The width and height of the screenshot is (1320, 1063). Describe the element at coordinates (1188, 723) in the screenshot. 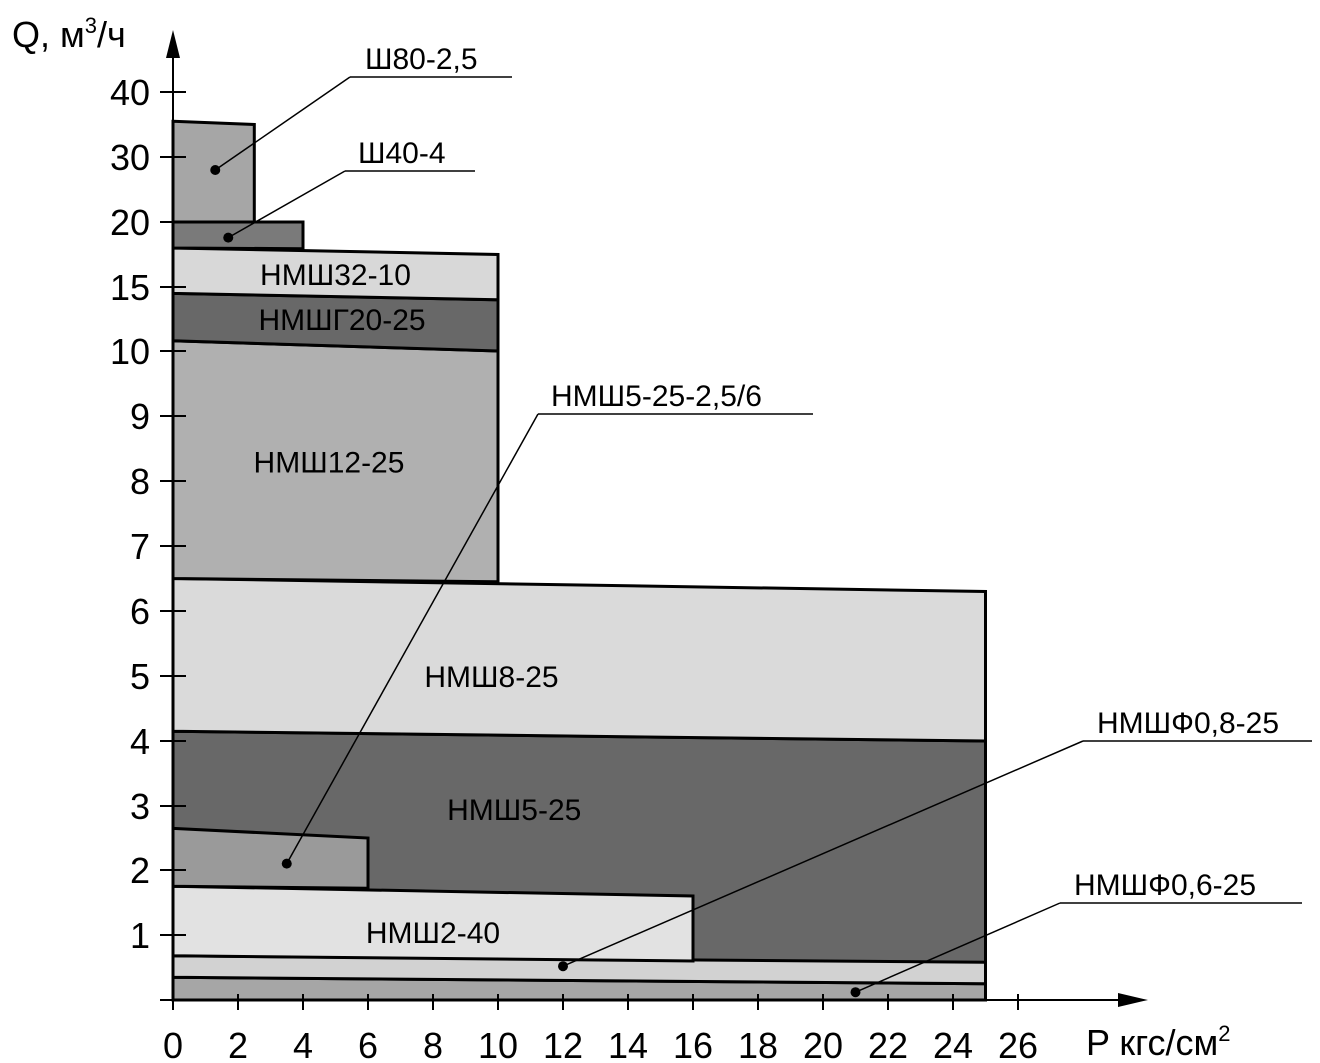

I see `callout-label-нмшф0-8-25: НМШФ0,8-25` at that location.